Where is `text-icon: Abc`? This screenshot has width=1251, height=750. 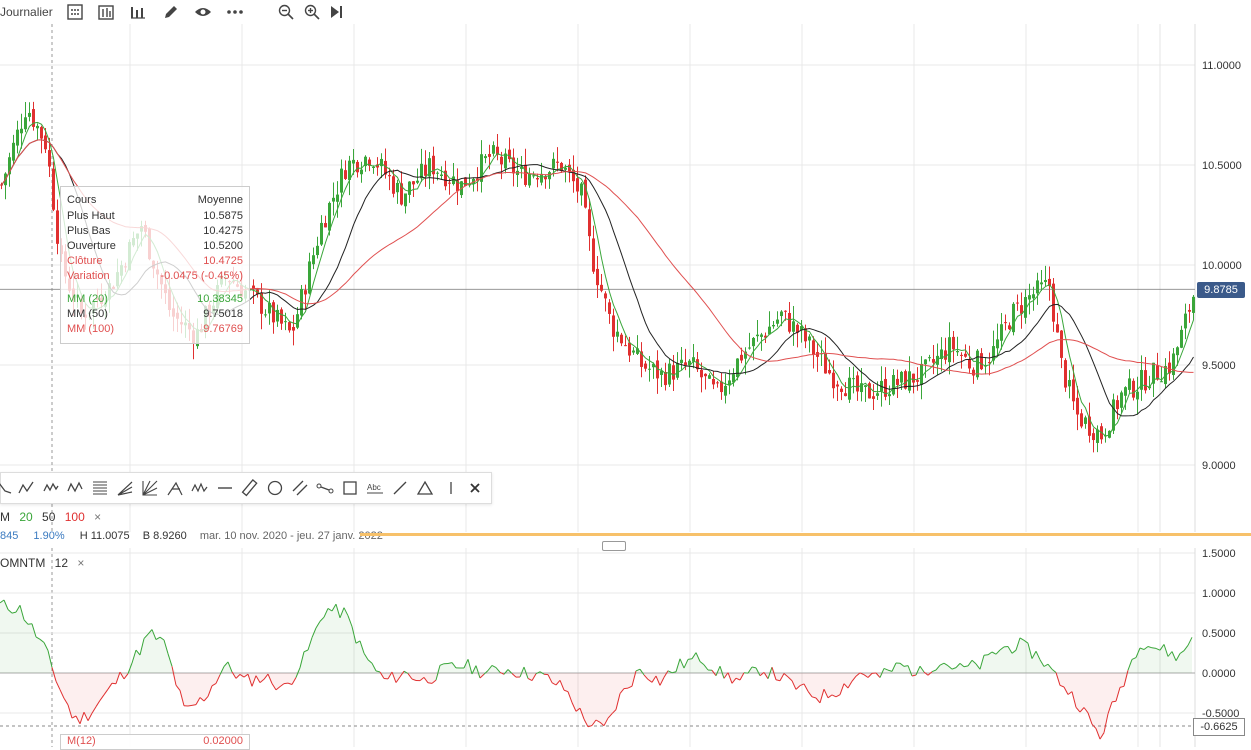 text-icon: Abc is located at coordinates (375, 488).